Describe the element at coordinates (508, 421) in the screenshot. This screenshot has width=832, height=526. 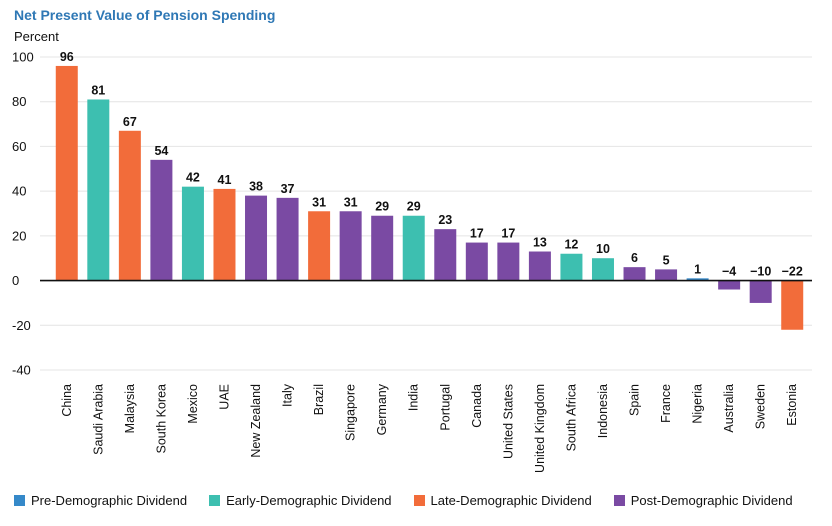
I see `x-tick-label: United States` at that location.